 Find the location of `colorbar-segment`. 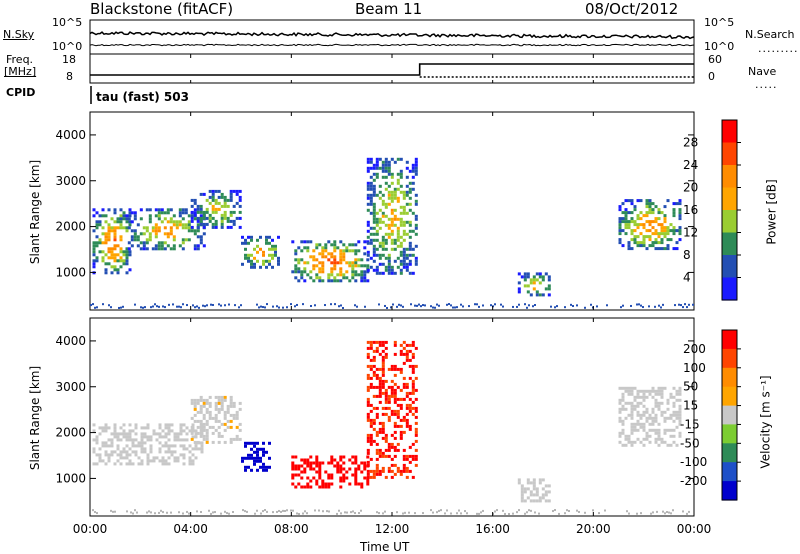

colorbar-segment is located at coordinates (729, 415).